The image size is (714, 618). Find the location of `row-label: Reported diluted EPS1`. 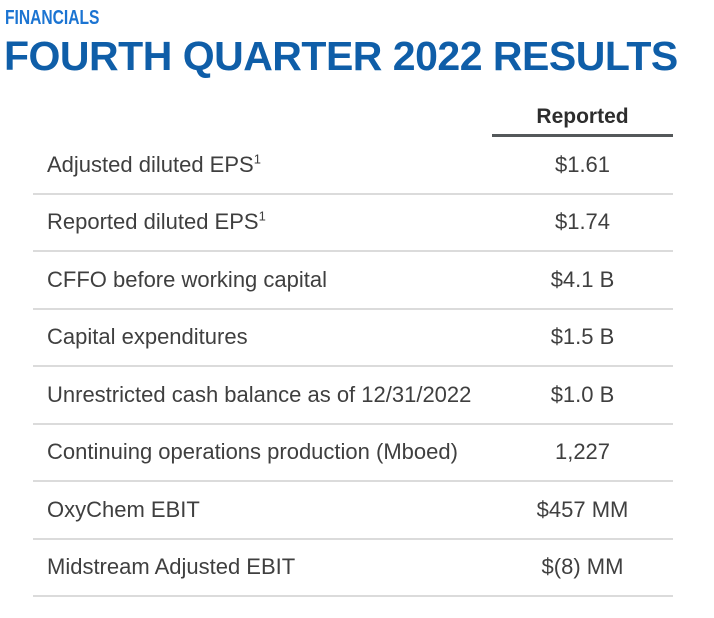

row-label: Reported diluted EPS1 is located at coordinates (262, 222).